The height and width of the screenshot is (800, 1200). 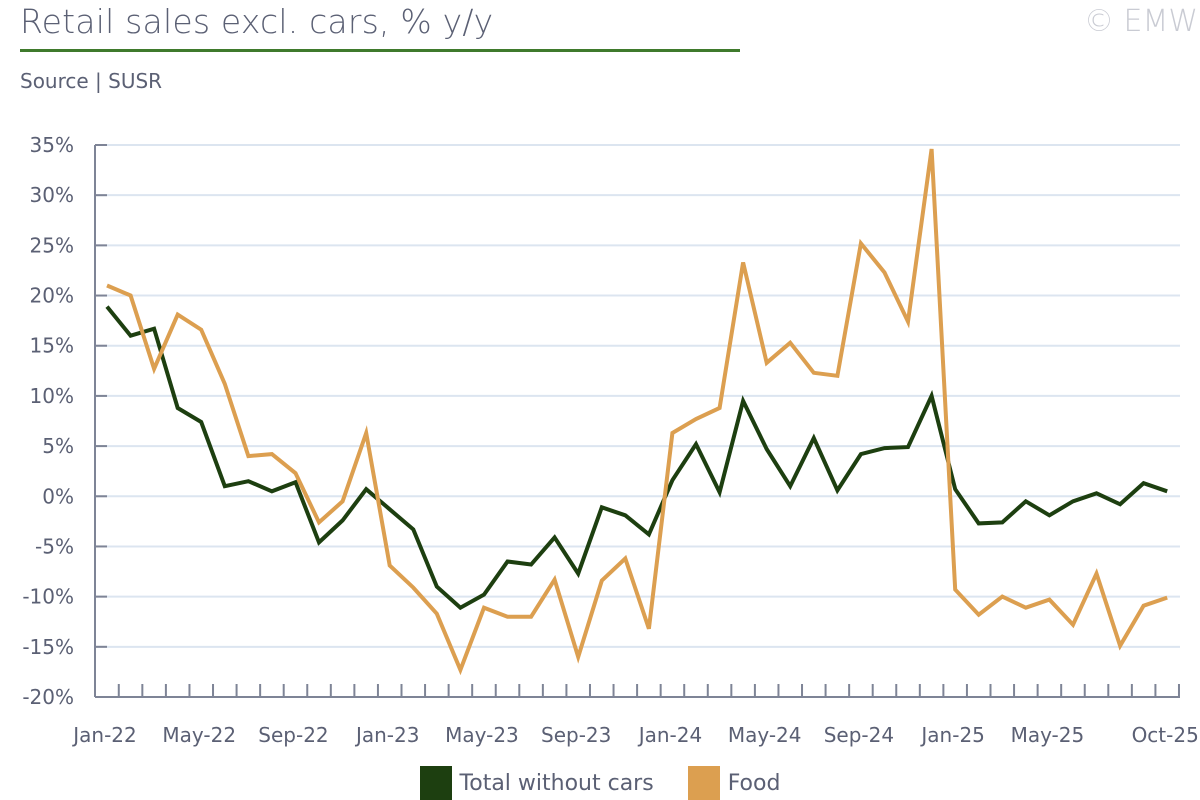 What do you see at coordinates (1048, 735) in the screenshot?
I see `x-tick-label: May-25` at bounding box center [1048, 735].